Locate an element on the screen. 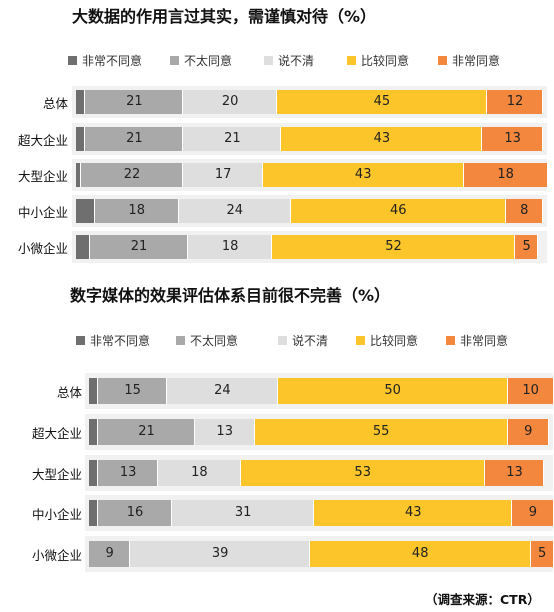 The image size is (554, 612). chart-1-data-label: 46 is located at coordinates (398, 210).